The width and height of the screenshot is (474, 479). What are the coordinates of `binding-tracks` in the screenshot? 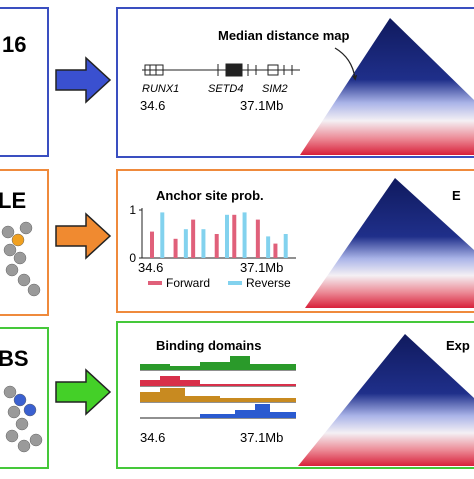 It's located at (218, 387).